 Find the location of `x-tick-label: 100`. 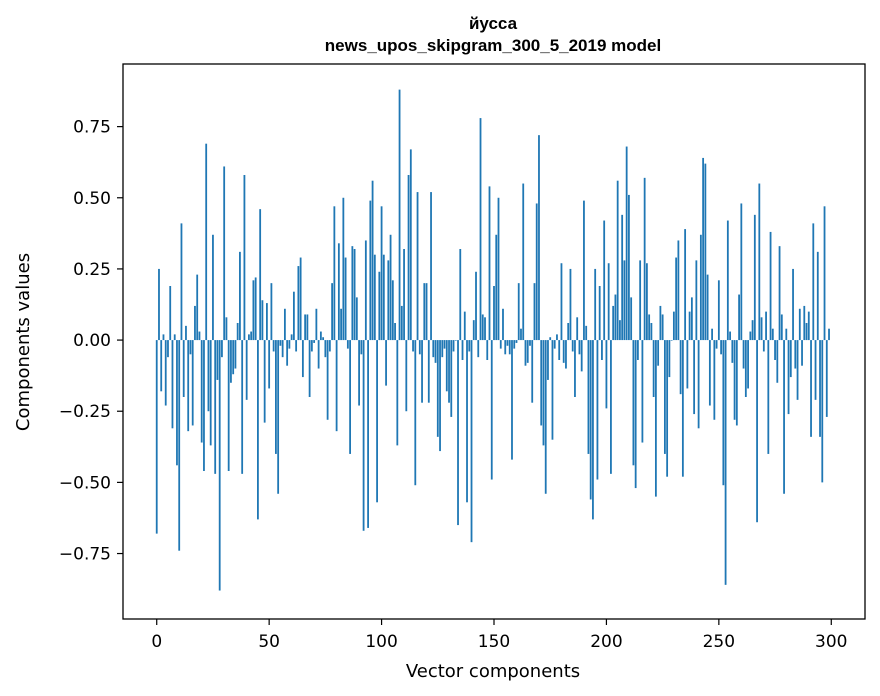

x-tick-label: 100 is located at coordinates (381, 642).